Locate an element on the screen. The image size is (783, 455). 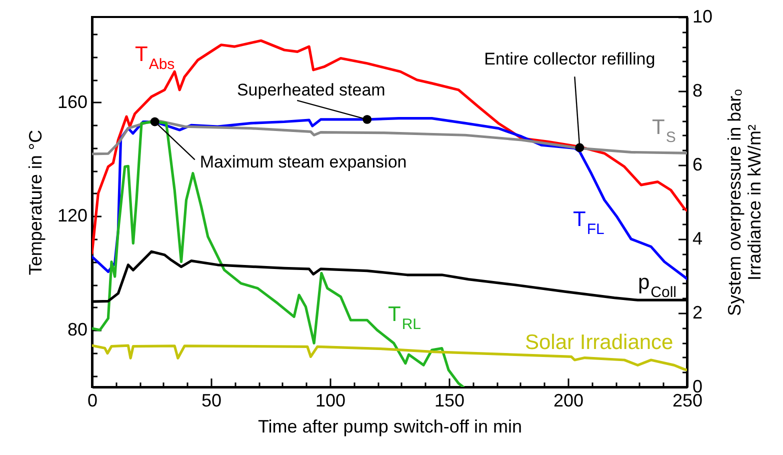
y-axis-title: Temperature in °C is located at coordinates (35, 203).